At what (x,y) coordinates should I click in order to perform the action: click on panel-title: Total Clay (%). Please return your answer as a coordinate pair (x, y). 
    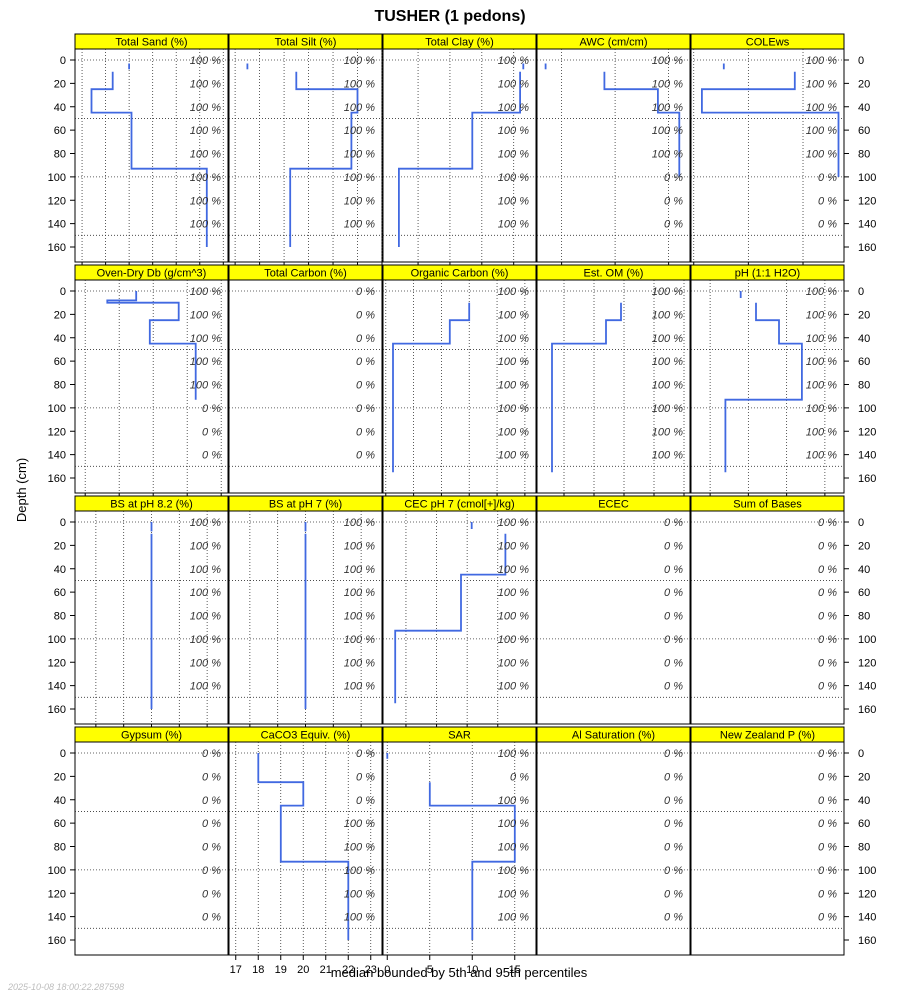
    Looking at the image, I should click on (459, 43).